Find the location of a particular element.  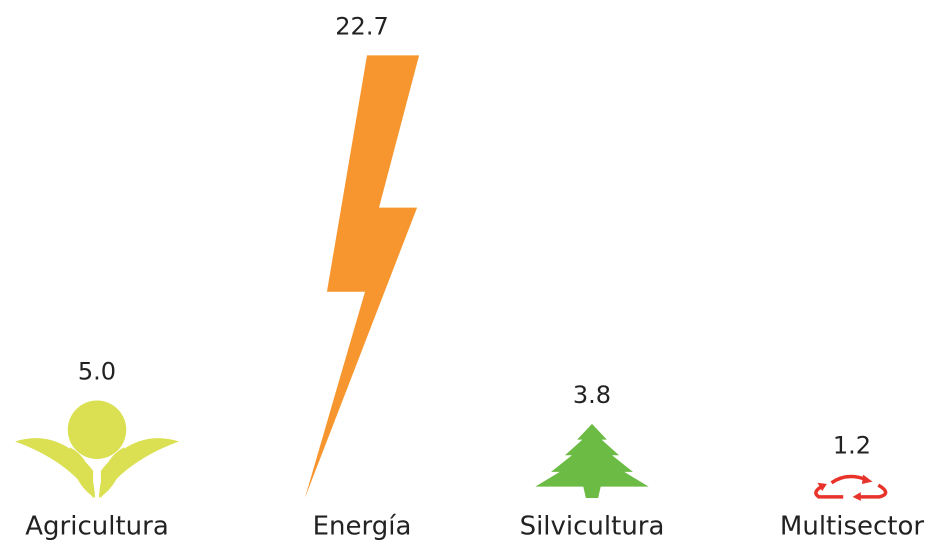

value-label: 3.8 is located at coordinates (592, 395).